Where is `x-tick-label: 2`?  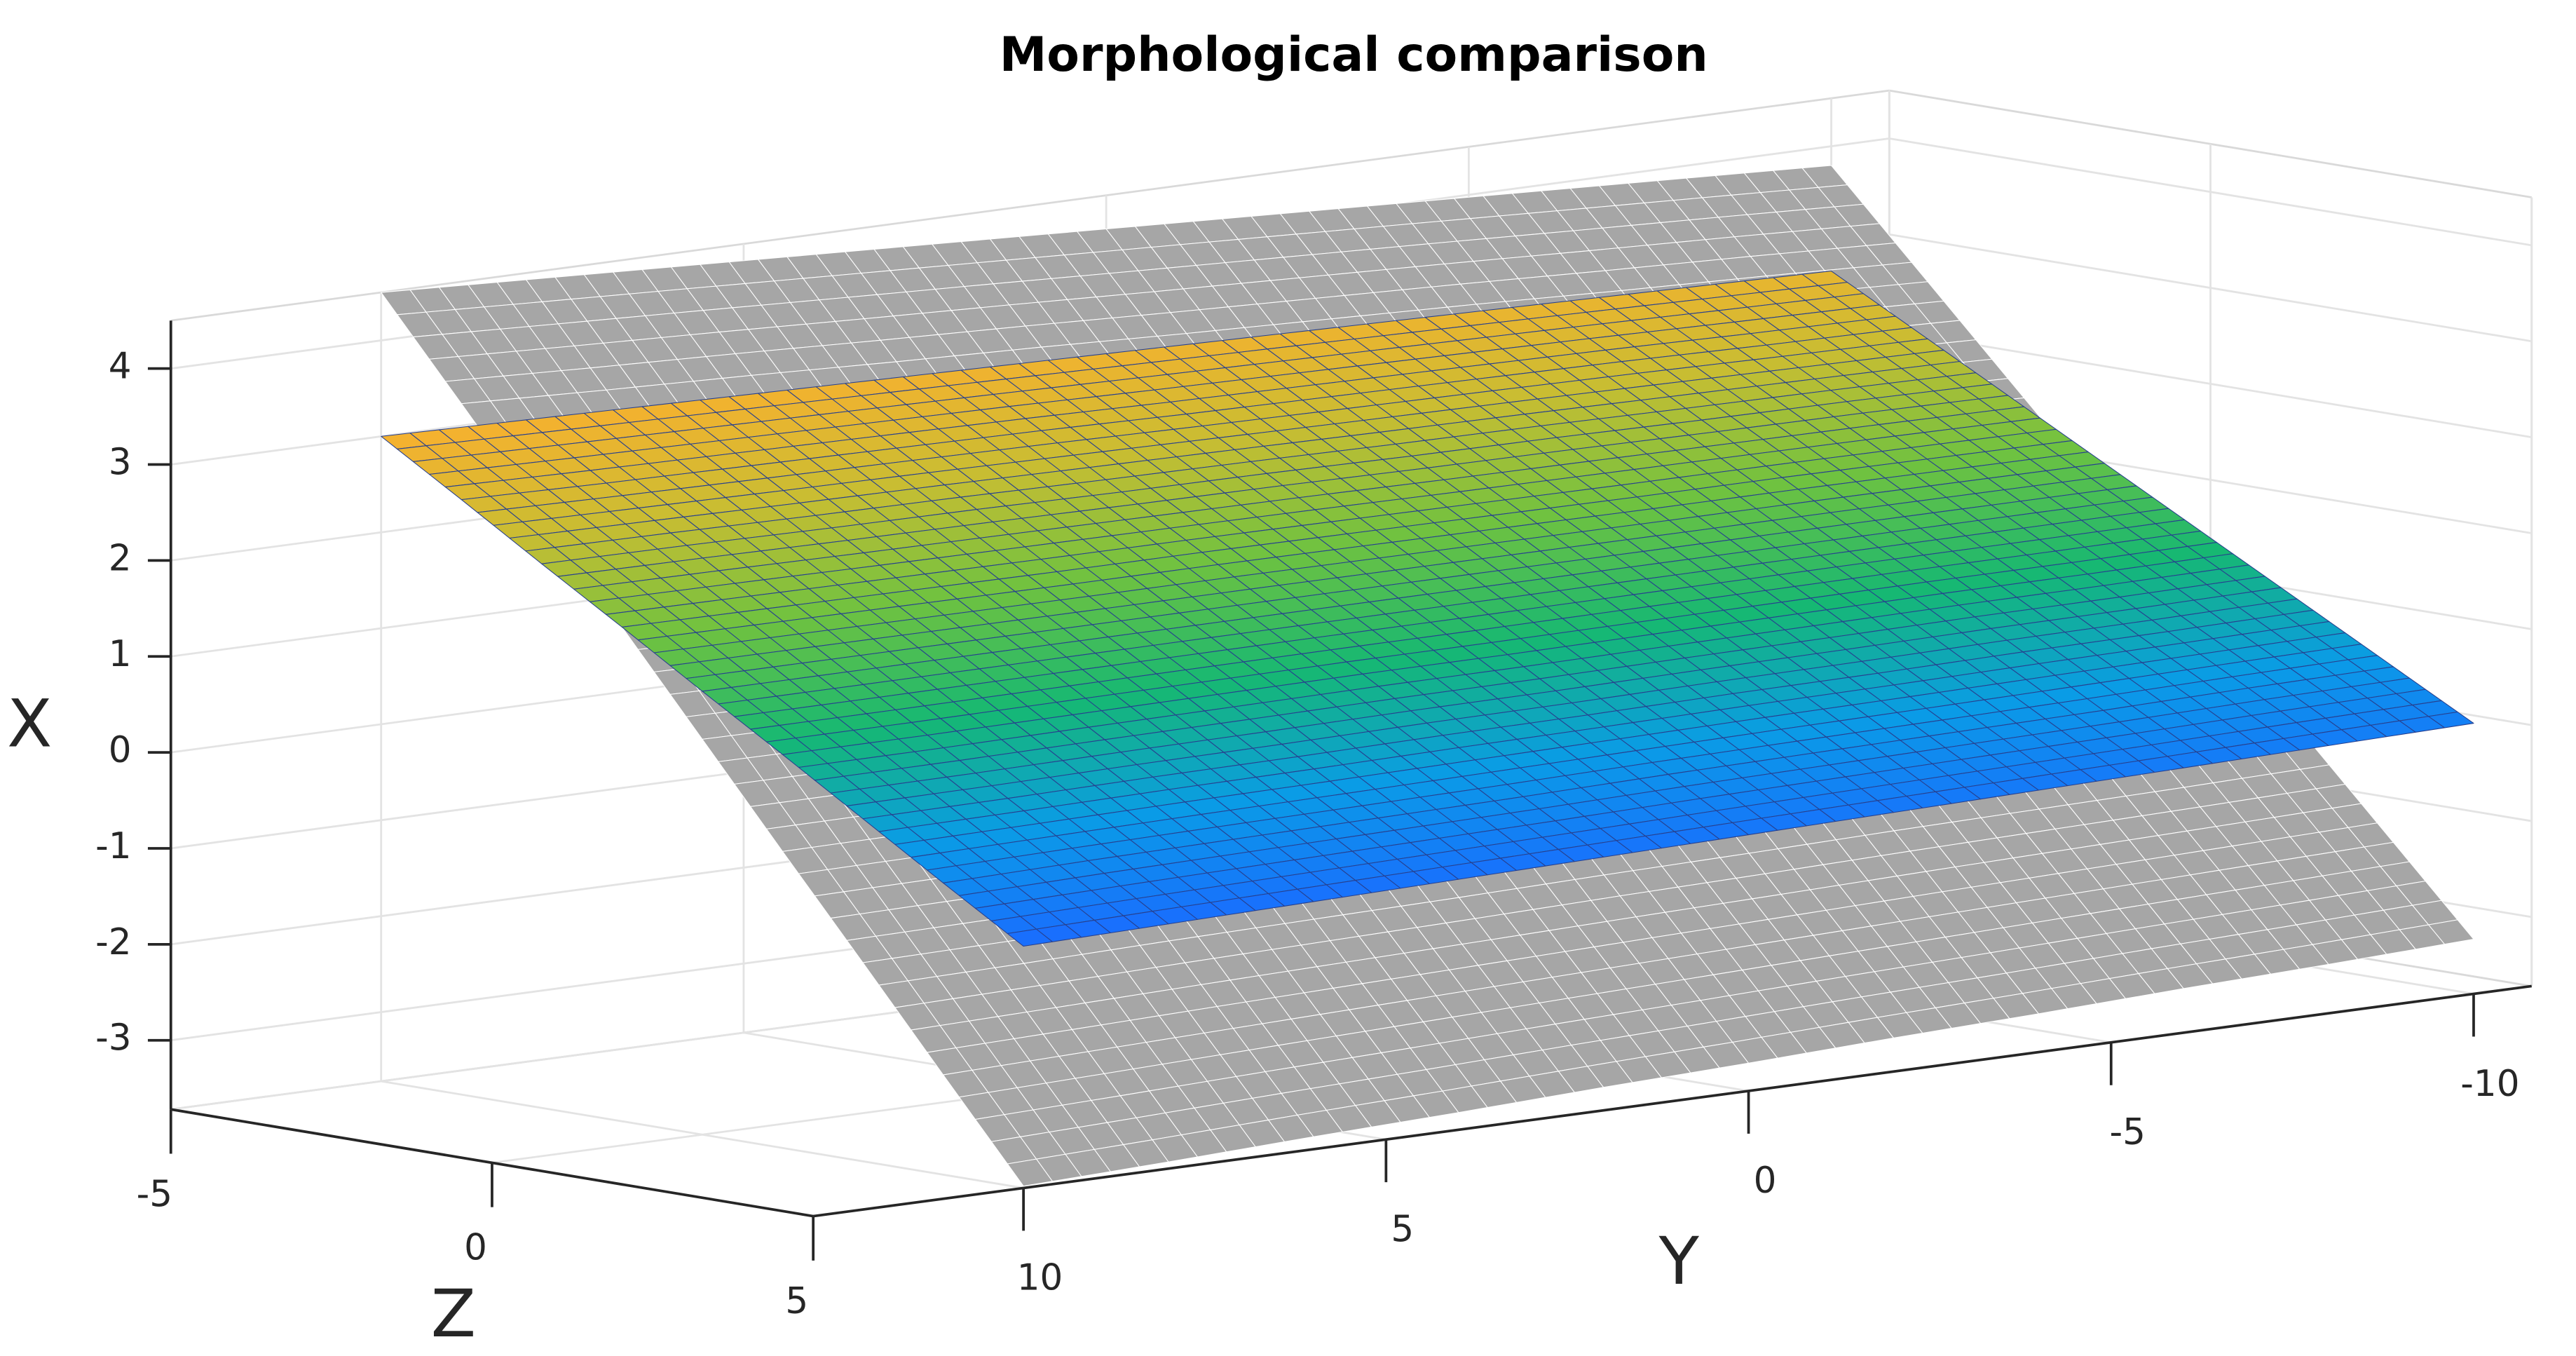
x-tick-label: 2 is located at coordinates (120, 558).